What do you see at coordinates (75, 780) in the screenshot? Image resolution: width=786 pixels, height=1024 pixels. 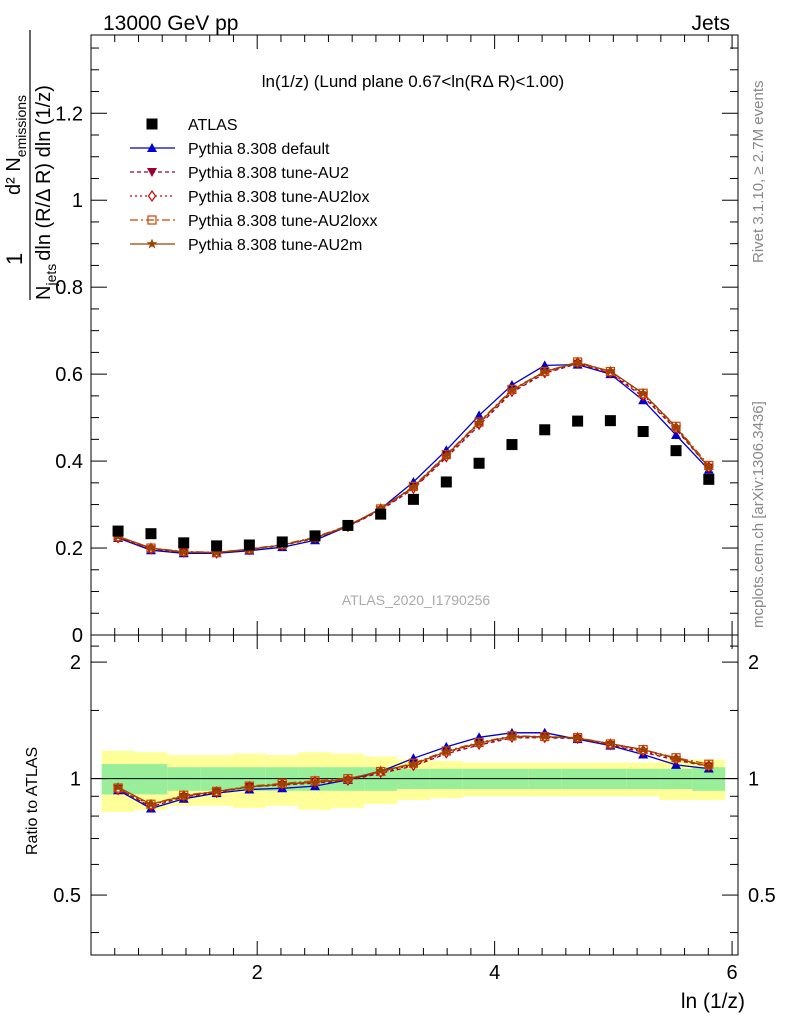 I see `ratio-y-tick-label: 1` at bounding box center [75, 780].